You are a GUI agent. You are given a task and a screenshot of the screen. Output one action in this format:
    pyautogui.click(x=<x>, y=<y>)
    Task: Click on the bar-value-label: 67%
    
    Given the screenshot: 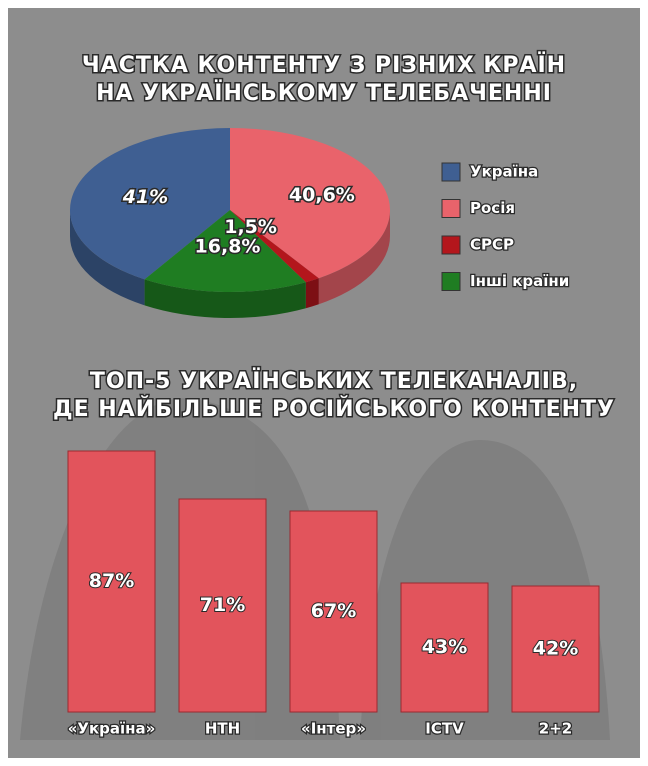 What is the action you would take?
    pyautogui.click(x=333, y=611)
    